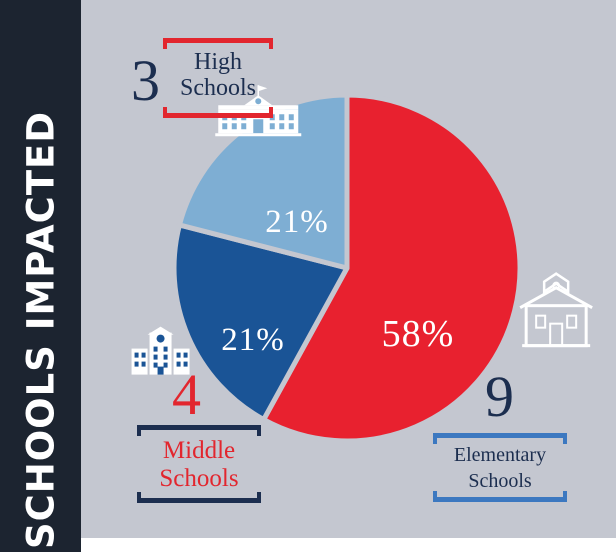 The width and height of the screenshot is (616, 552). Describe the element at coordinates (199, 479) in the screenshot. I see `middle-label-line2: Schools` at that location.